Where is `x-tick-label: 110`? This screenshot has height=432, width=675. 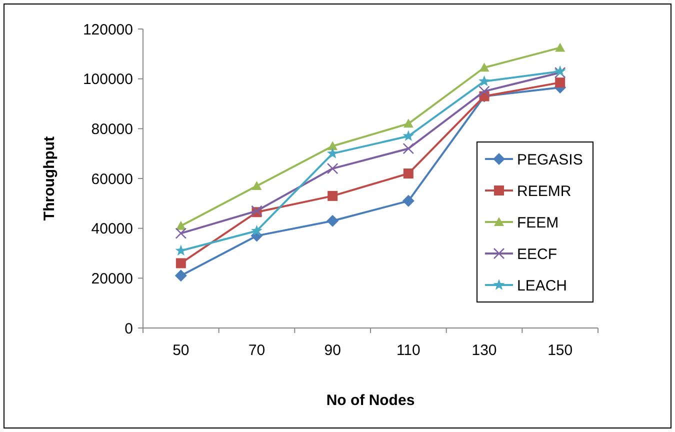 x-tick-label: 110 is located at coordinates (408, 350).